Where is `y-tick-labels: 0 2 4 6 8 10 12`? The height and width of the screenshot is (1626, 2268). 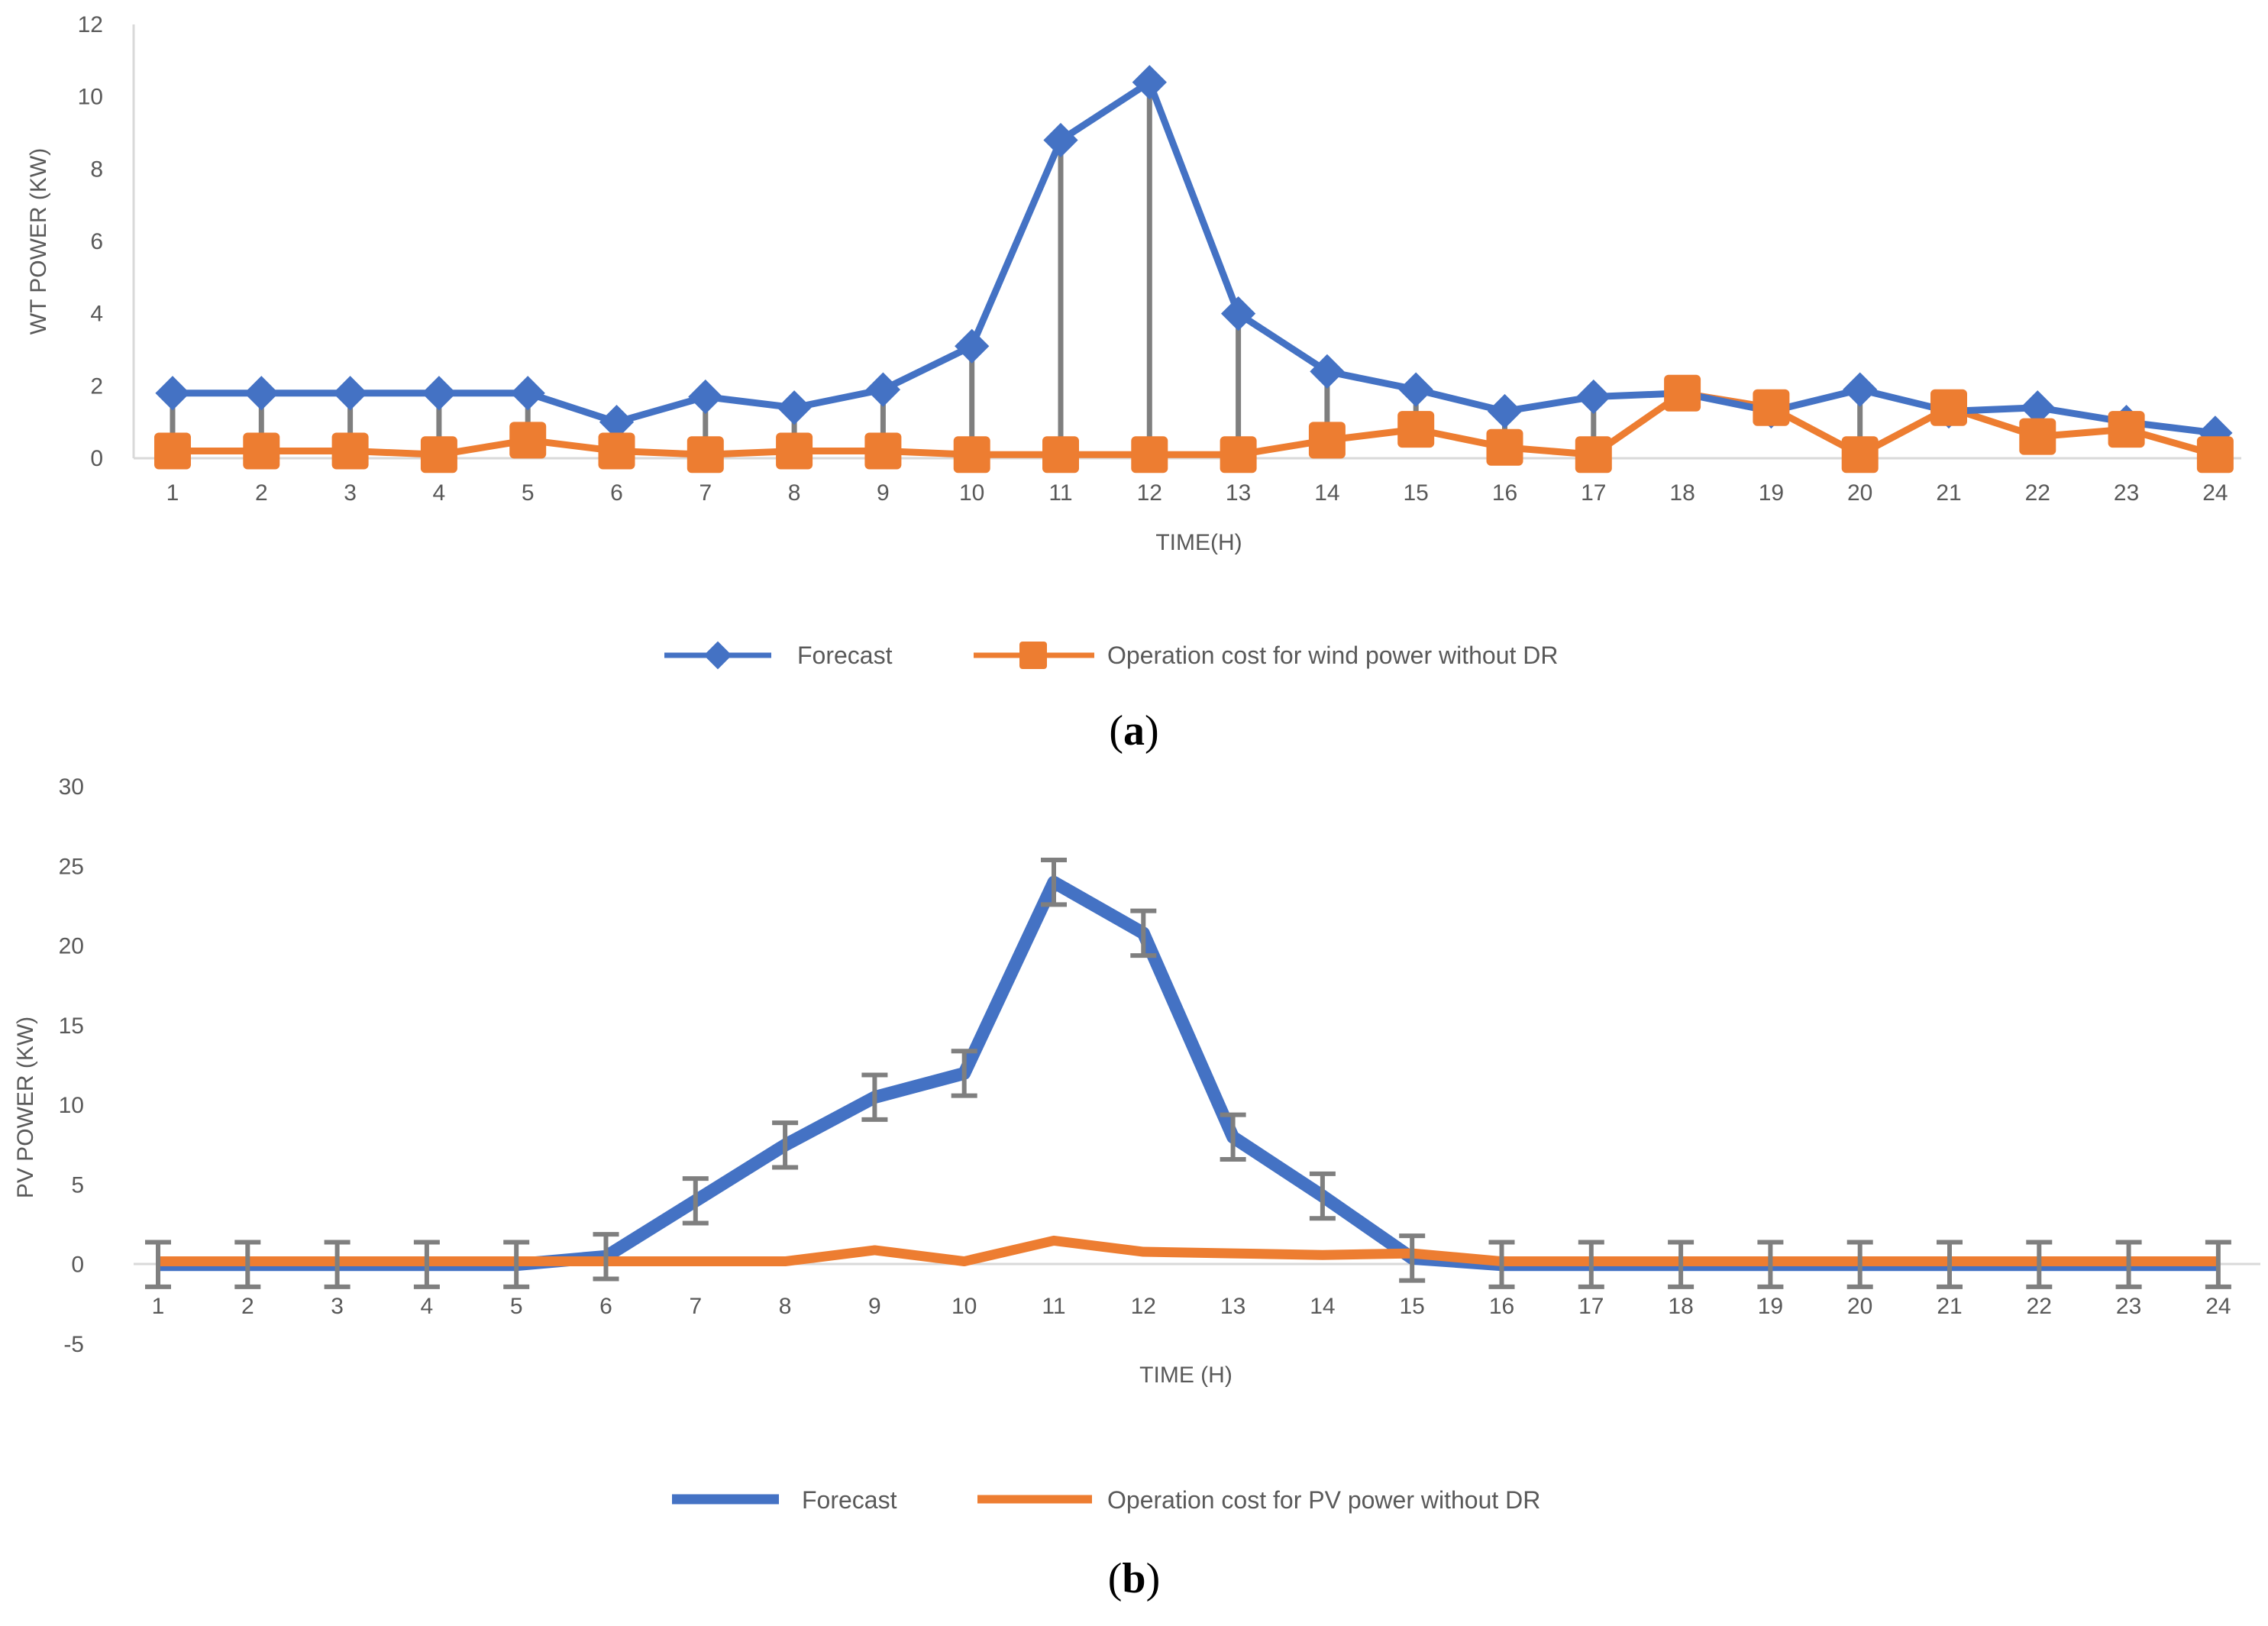
y-tick-labels: 0 2 4 6 8 10 12 is located at coordinates (90, 241).